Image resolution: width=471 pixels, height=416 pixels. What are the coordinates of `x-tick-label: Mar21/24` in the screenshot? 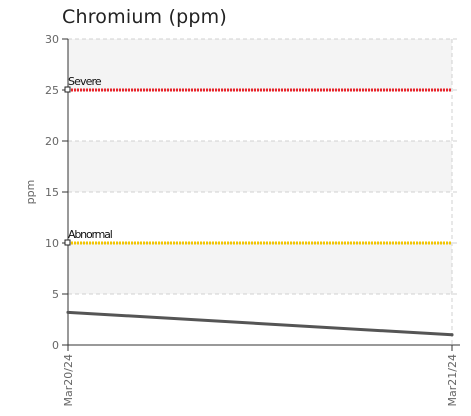 It's located at (452, 380).